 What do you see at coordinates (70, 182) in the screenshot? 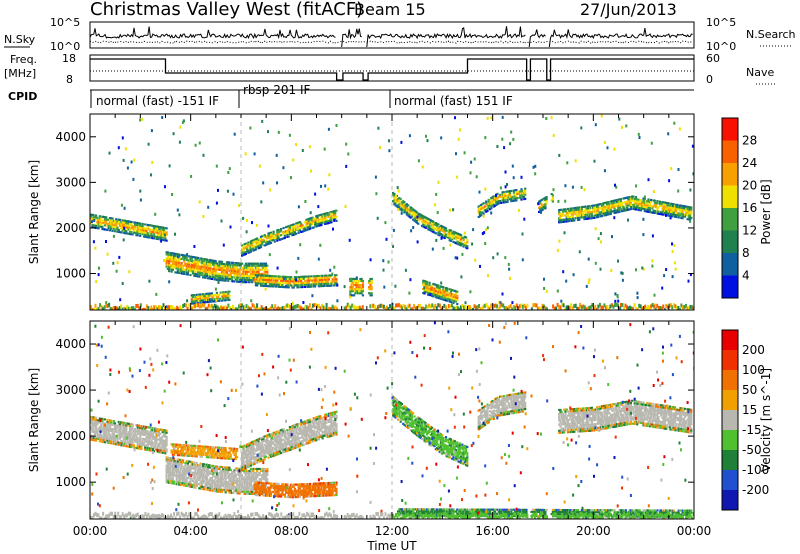
I see `y-tick-label: 3000` at bounding box center [70, 182].